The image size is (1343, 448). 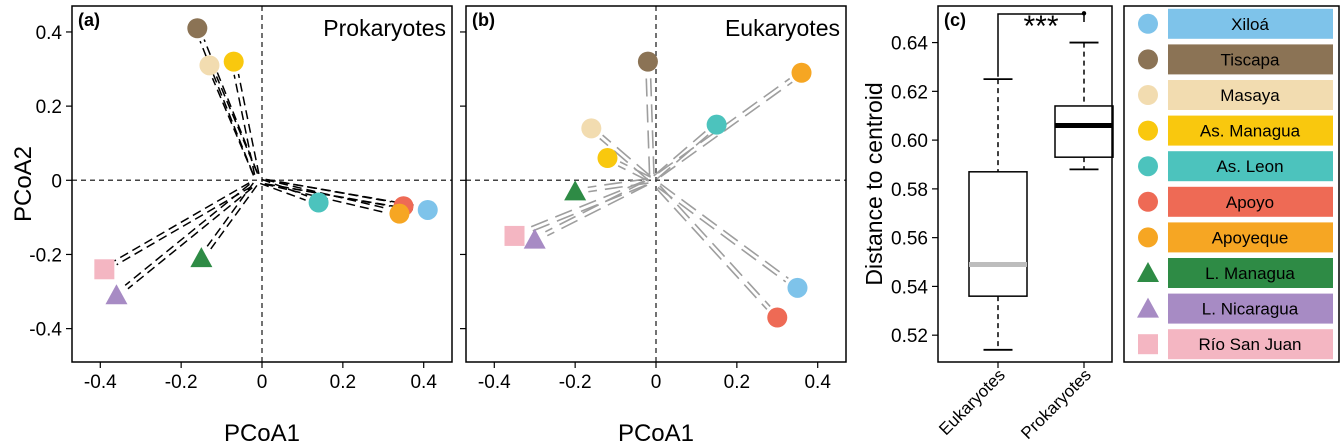 I want to click on legend-marker-apoyeque, so click(x=1148, y=237).